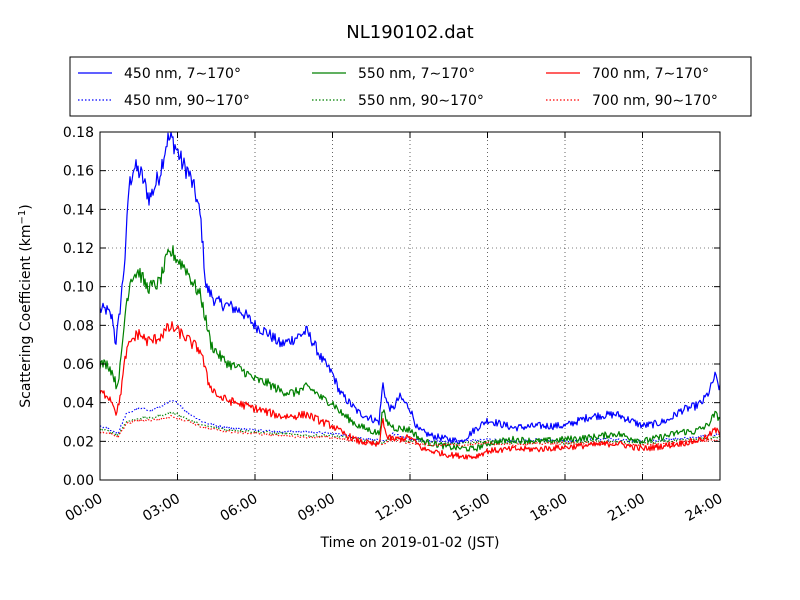 Image resolution: width=800 pixels, height=600 pixels. Describe the element at coordinates (655, 101) in the screenshot. I see `legend-label-5: 700 nm, 90∼170°` at that location.